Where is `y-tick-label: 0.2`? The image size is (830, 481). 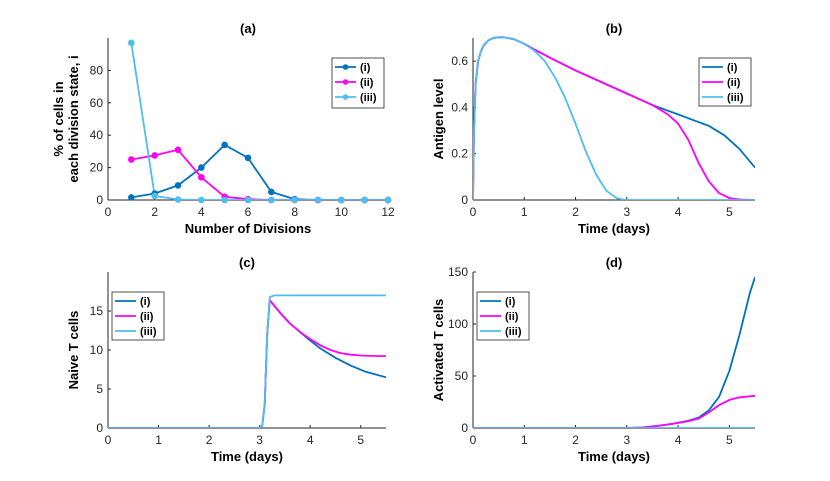 y-tick-label: 0.2 is located at coordinates (459, 154).